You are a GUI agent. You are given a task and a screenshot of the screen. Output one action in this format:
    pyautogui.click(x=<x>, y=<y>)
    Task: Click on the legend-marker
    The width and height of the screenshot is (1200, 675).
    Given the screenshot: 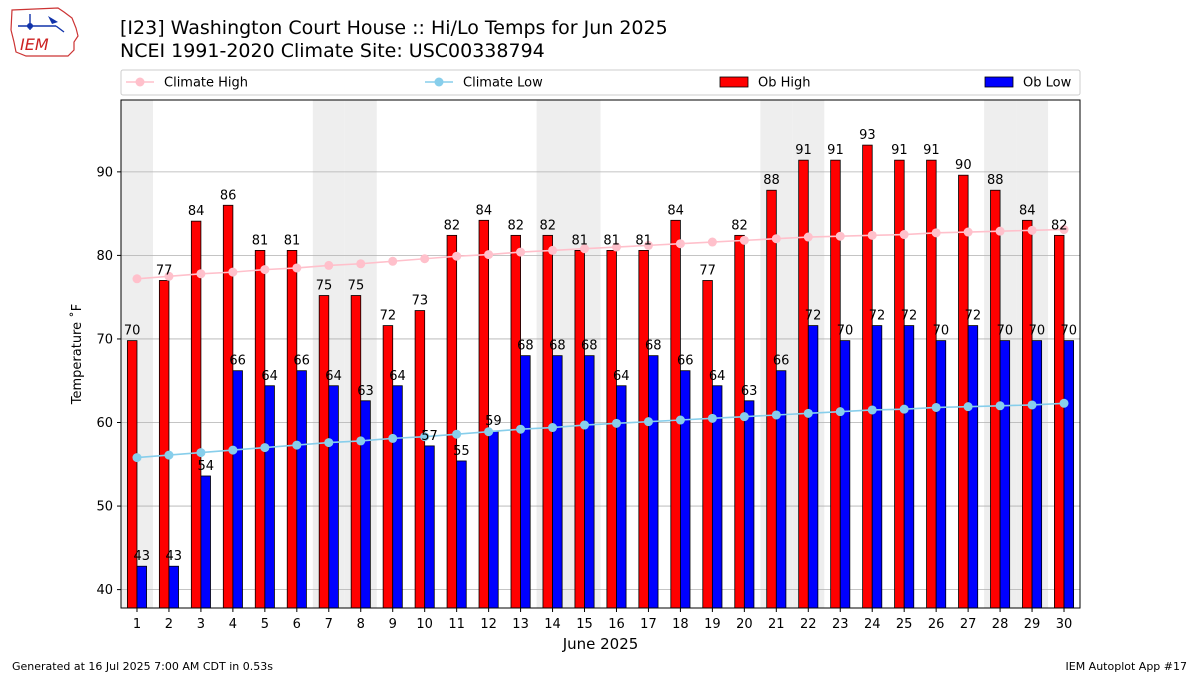 What is the action you would take?
    pyautogui.click(x=439, y=82)
    